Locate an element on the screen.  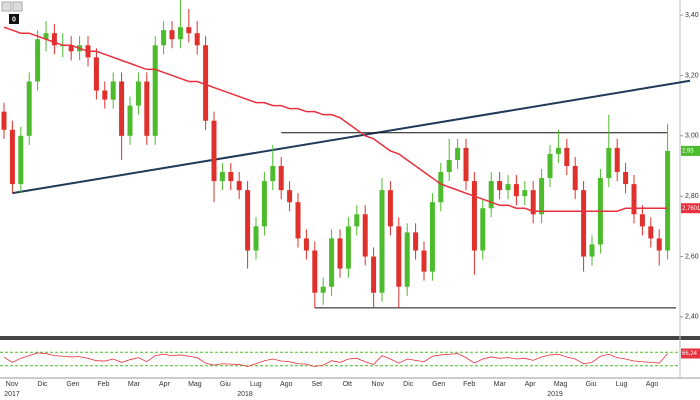
panel-divider is located at coordinates (350, 338).